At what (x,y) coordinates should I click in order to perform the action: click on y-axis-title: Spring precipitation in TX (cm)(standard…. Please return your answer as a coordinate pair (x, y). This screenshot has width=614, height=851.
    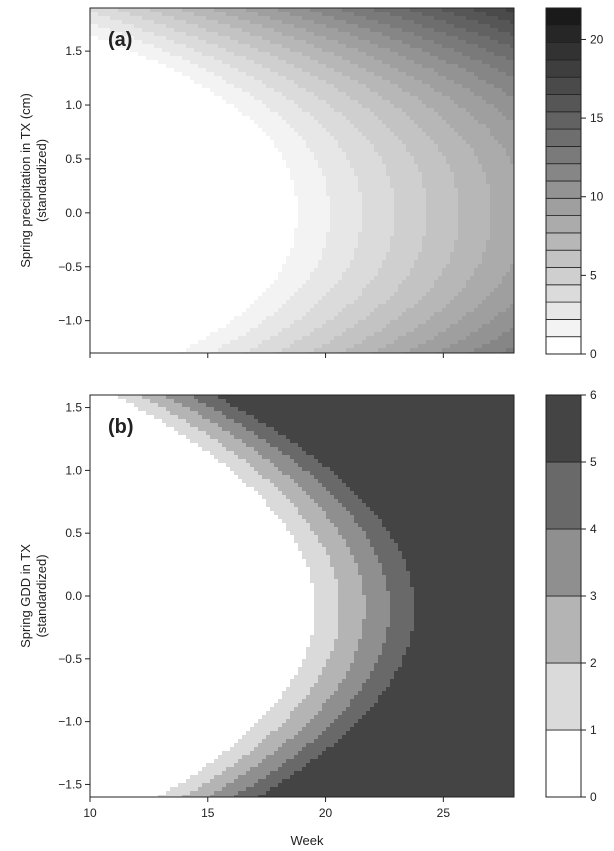
    Looking at the image, I should click on (33, 180).